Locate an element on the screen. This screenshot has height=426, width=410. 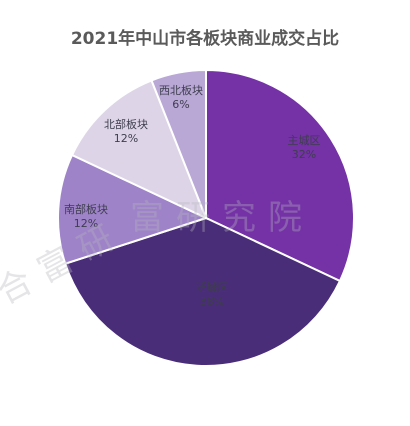
slice-percent-label: 38% is located at coordinates (212, 301).